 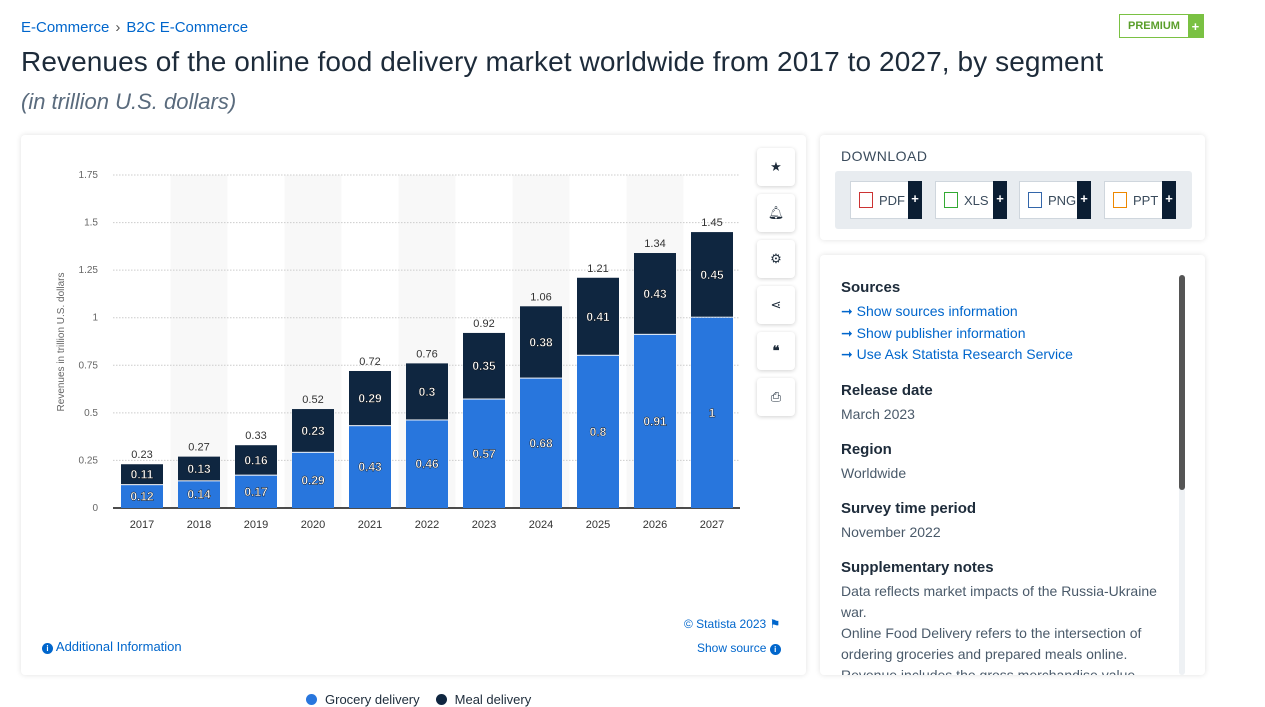 What do you see at coordinates (654, 244) in the screenshot?
I see `total-label: 1.34` at bounding box center [654, 244].